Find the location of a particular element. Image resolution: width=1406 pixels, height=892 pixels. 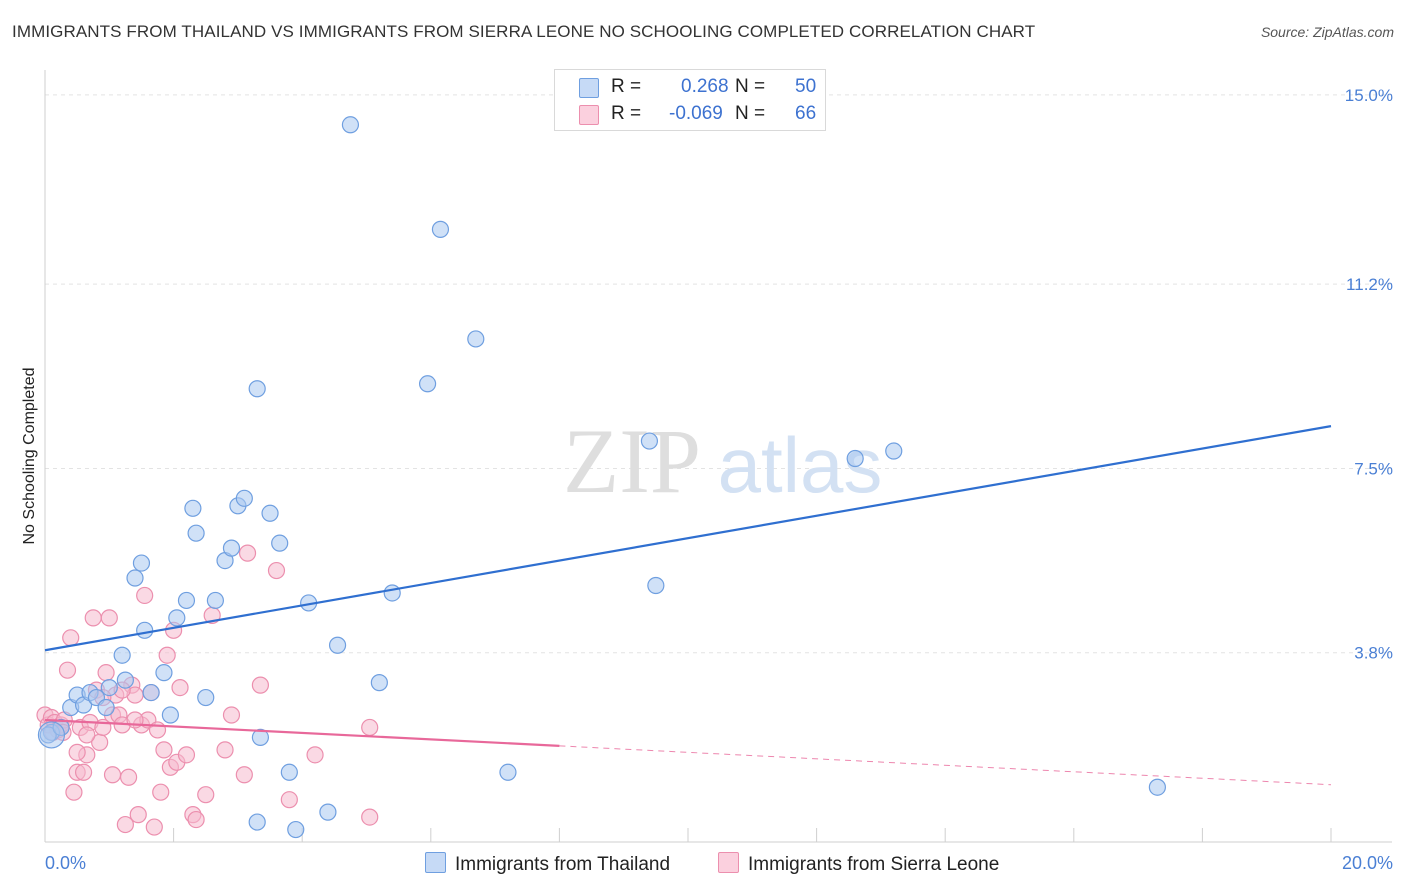

bottom-legend-label-thailand: Immigrants from Thailand is located at coordinates (563, 864).